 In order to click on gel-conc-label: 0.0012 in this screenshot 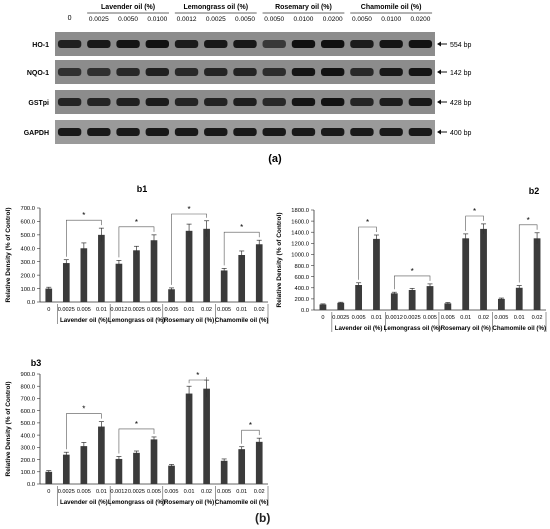, I will do `click(187, 19)`.